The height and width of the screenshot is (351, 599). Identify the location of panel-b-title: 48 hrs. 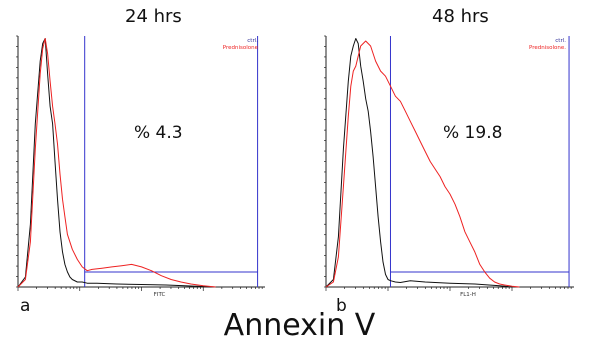
(460, 16).